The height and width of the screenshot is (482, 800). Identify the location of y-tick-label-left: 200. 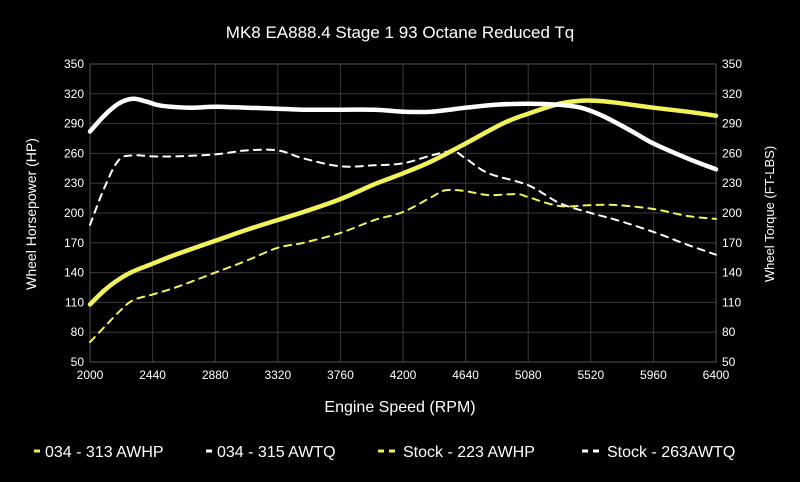
(74, 213).